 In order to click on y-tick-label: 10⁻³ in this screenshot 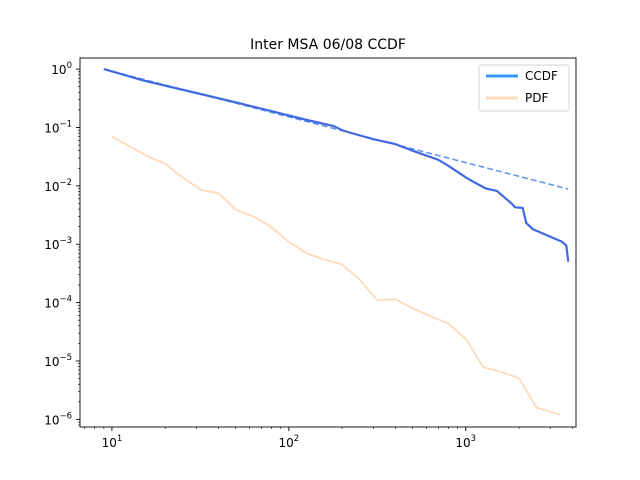, I will do `click(58, 244)`.